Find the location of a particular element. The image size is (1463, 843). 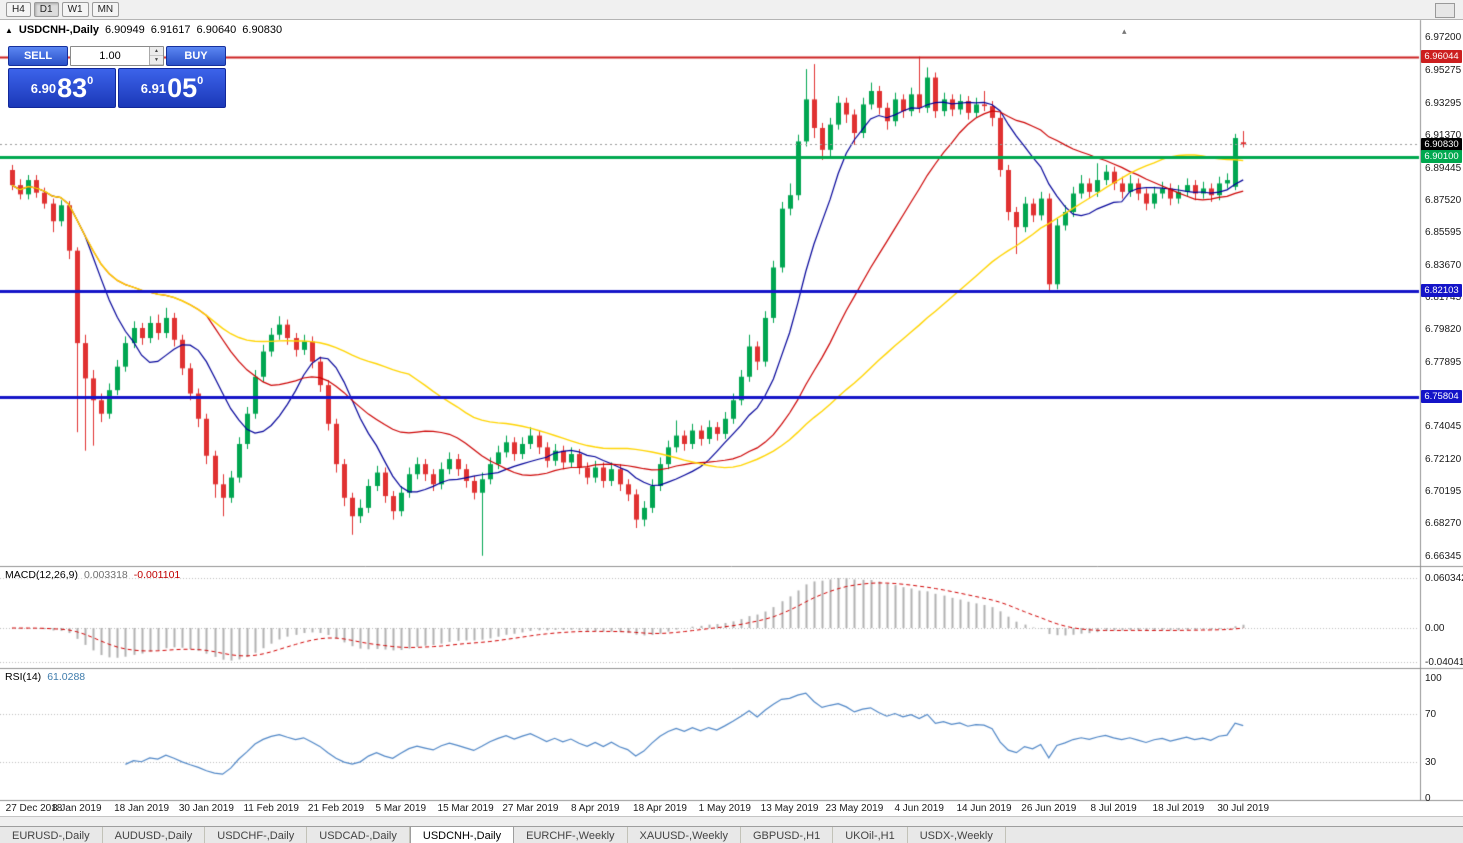

price-axis-label: 6.93295 is located at coordinates (1443, 103).